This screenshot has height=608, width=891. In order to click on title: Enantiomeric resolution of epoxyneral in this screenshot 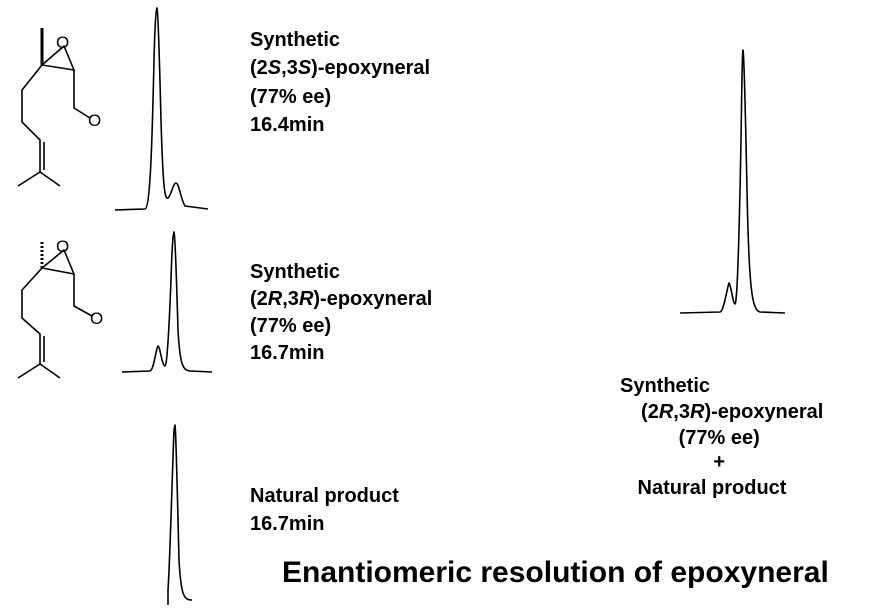, I will do `click(555, 572)`.